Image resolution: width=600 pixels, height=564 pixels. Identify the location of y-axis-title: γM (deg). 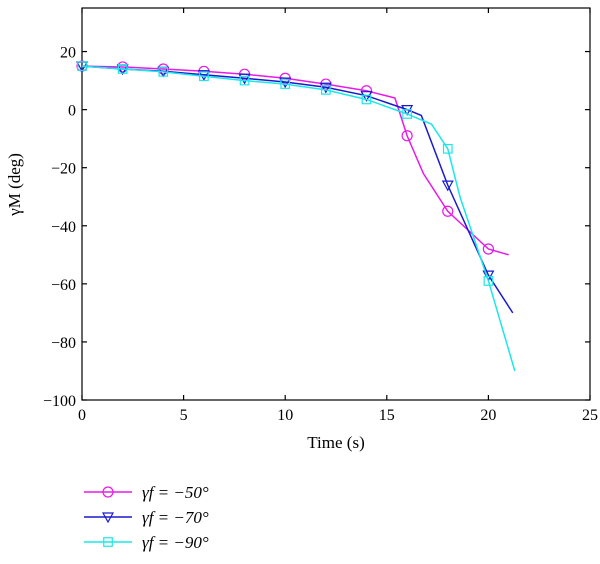
(14, 185).